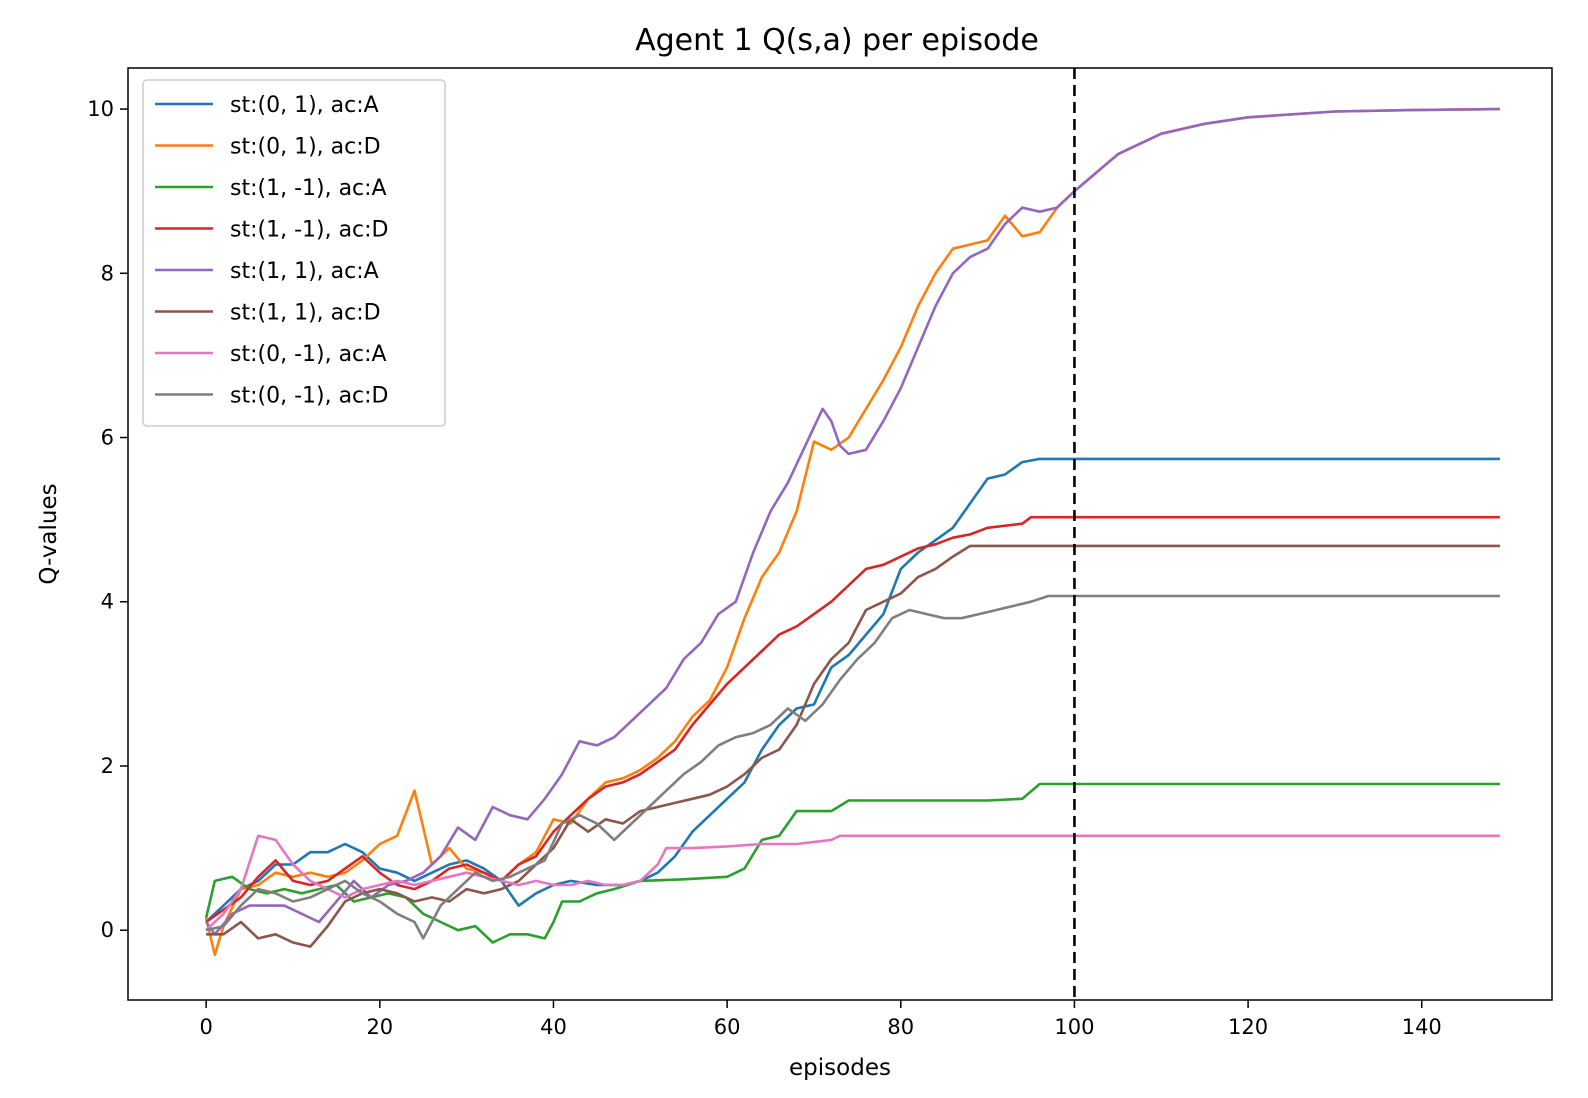 The height and width of the screenshot is (1098, 1588). Describe the element at coordinates (309, 230) in the screenshot. I see `legend-label: st:(1, -1), ac:D` at that location.